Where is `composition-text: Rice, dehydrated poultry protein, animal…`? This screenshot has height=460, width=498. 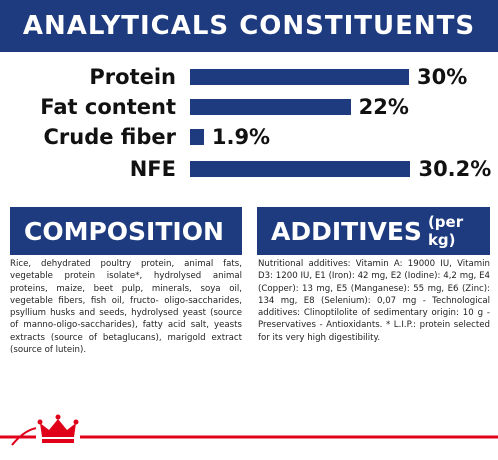
composition-text: Rice, dehydrated poultry protein, animal… is located at coordinates (126, 307).